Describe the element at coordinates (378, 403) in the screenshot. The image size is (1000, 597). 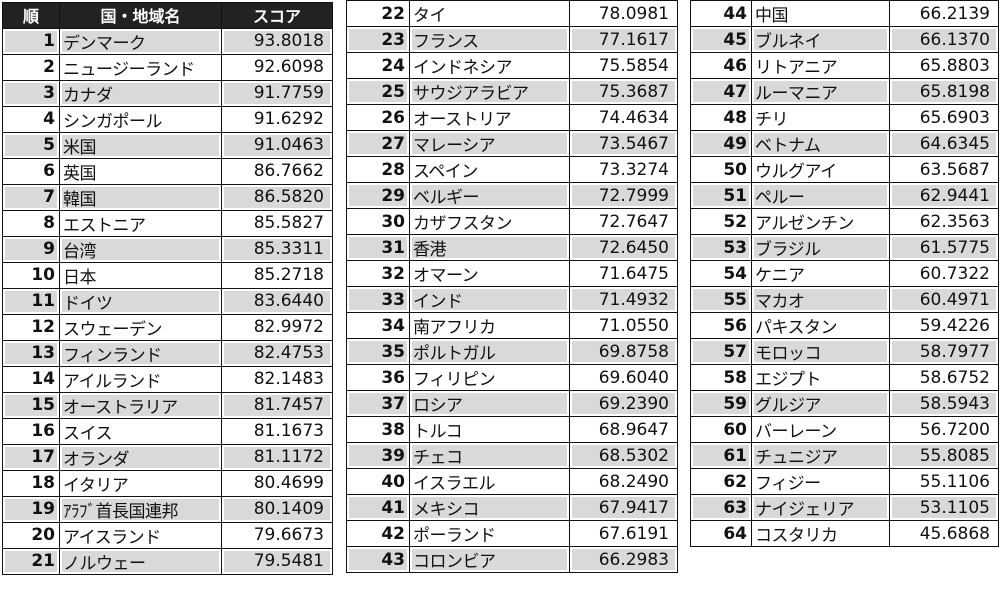
I see `rank-cell: 37` at that location.